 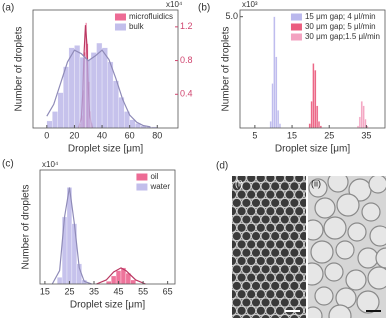 What do you see at coordinates (222, 166) in the screenshot?
I see `panel-label: (d)` at bounding box center [222, 166].